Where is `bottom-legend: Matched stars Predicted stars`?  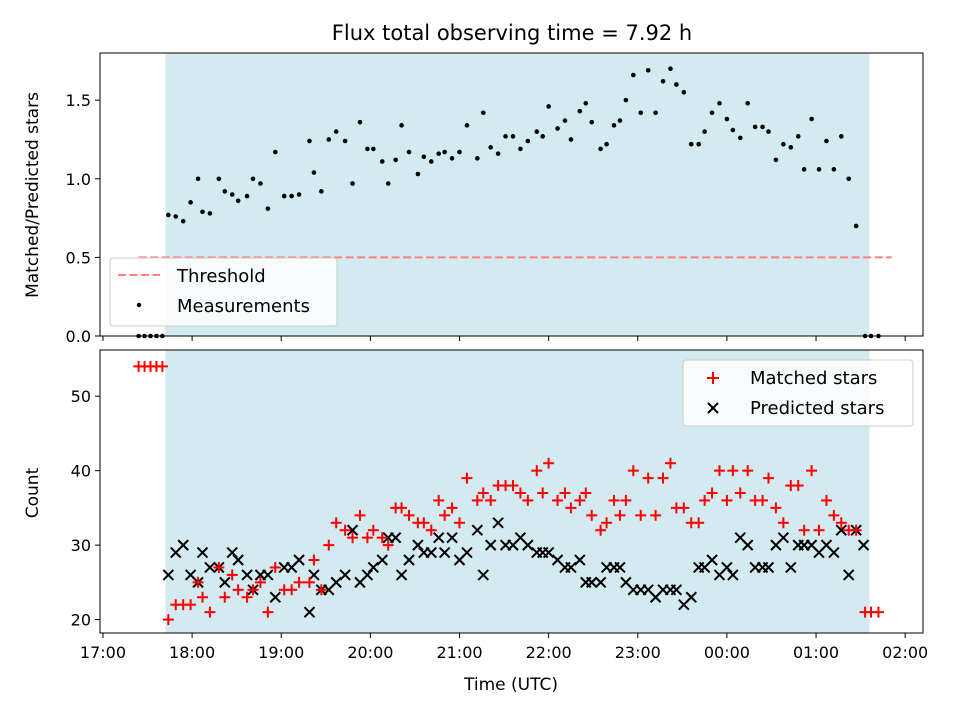 bottom-legend: Matched stars Predicted stars is located at coordinates (798, 393).